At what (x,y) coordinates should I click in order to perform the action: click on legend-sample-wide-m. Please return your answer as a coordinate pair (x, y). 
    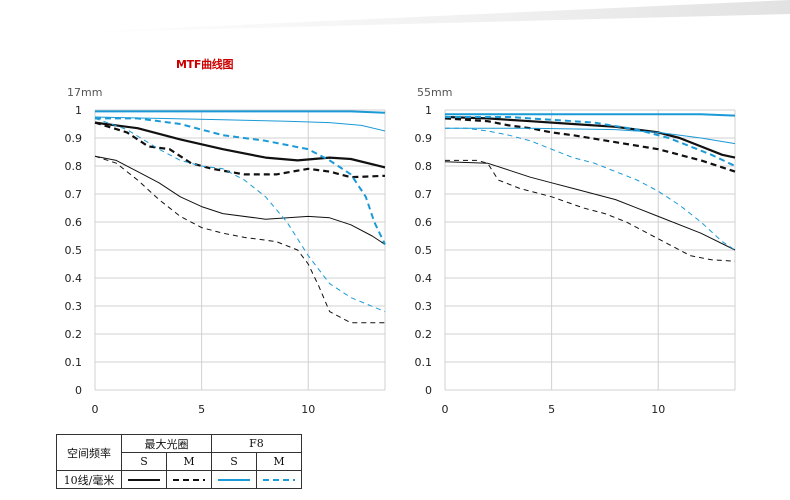
    Looking at the image, I should click on (189, 479).